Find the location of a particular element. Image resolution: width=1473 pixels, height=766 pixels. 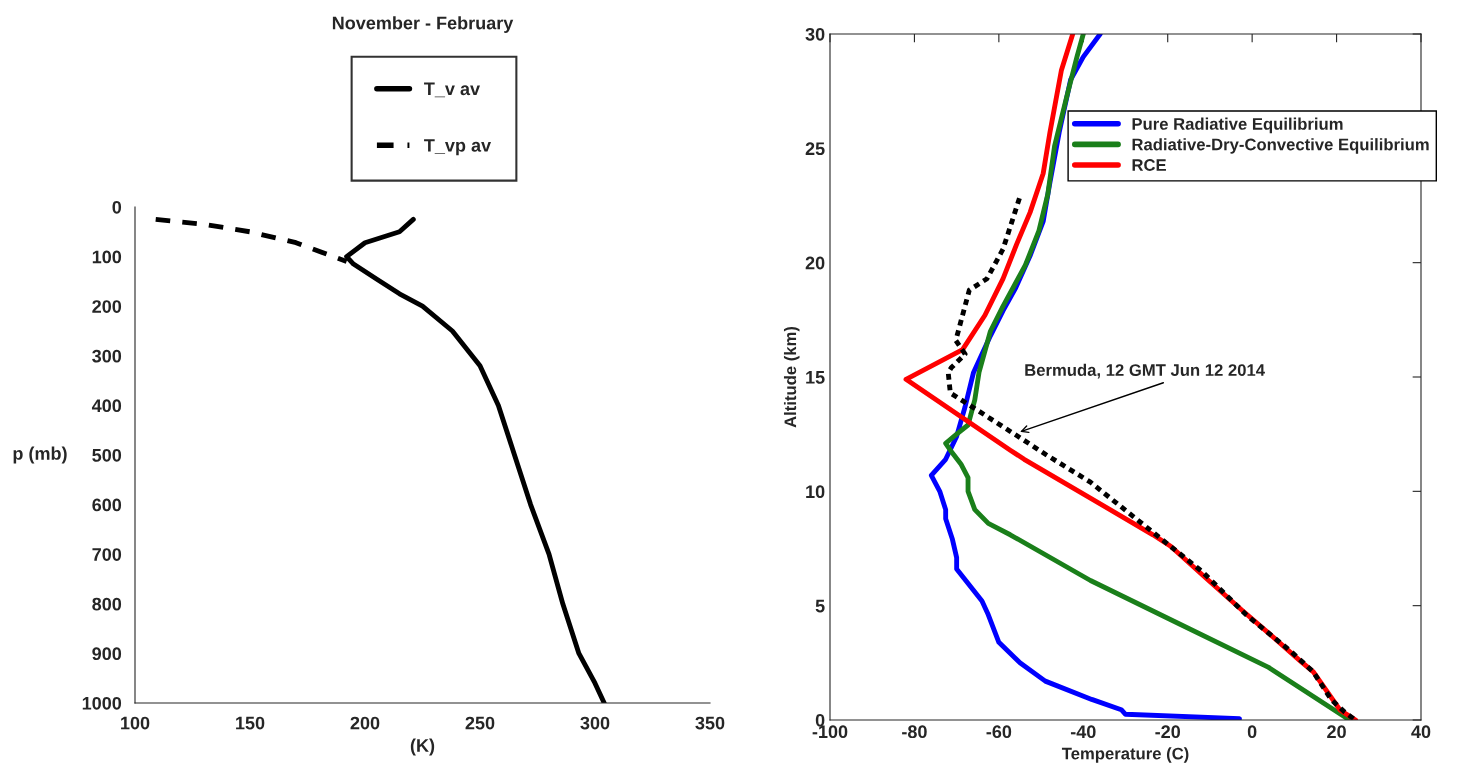

y-tick-label: 800 is located at coordinates (107, 604).